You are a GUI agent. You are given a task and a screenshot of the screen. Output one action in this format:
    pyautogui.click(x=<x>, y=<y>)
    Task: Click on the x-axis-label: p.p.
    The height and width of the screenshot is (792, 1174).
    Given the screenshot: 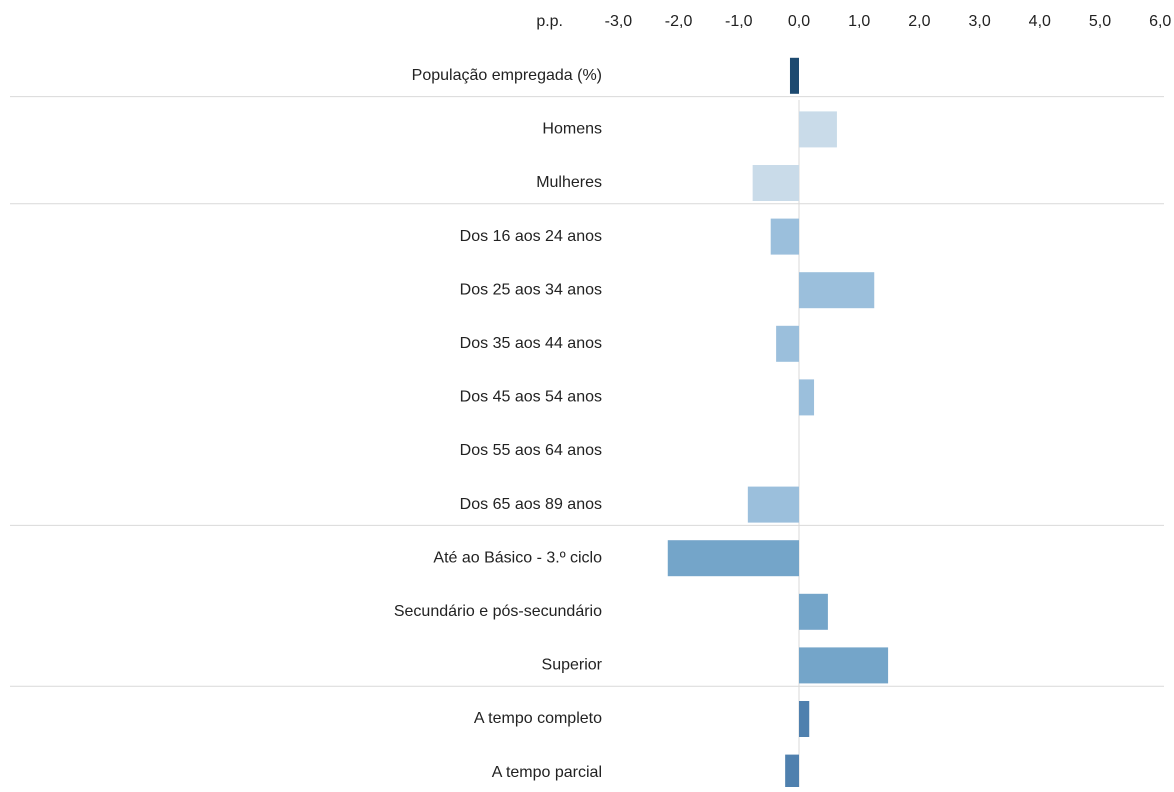 What is the action you would take?
    pyautogui.click(x=549, y=21)
    